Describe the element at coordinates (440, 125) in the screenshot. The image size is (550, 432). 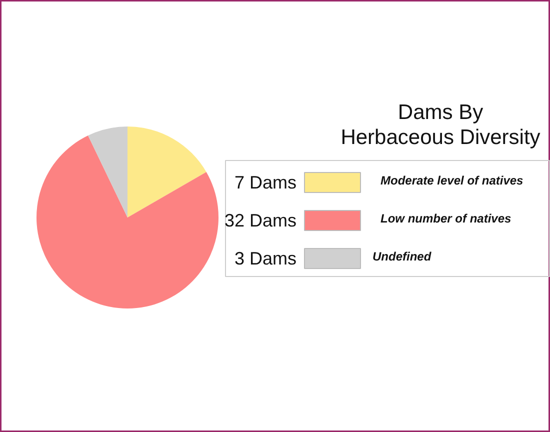
I see `chart-title: Dams By Herbaceous Diversity` at that location.